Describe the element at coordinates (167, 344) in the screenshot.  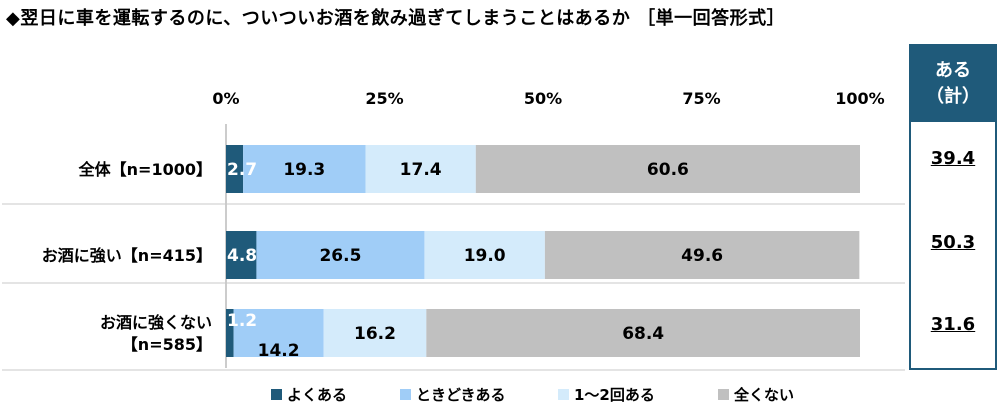
I see `category-label: 【n=585】` at that location.